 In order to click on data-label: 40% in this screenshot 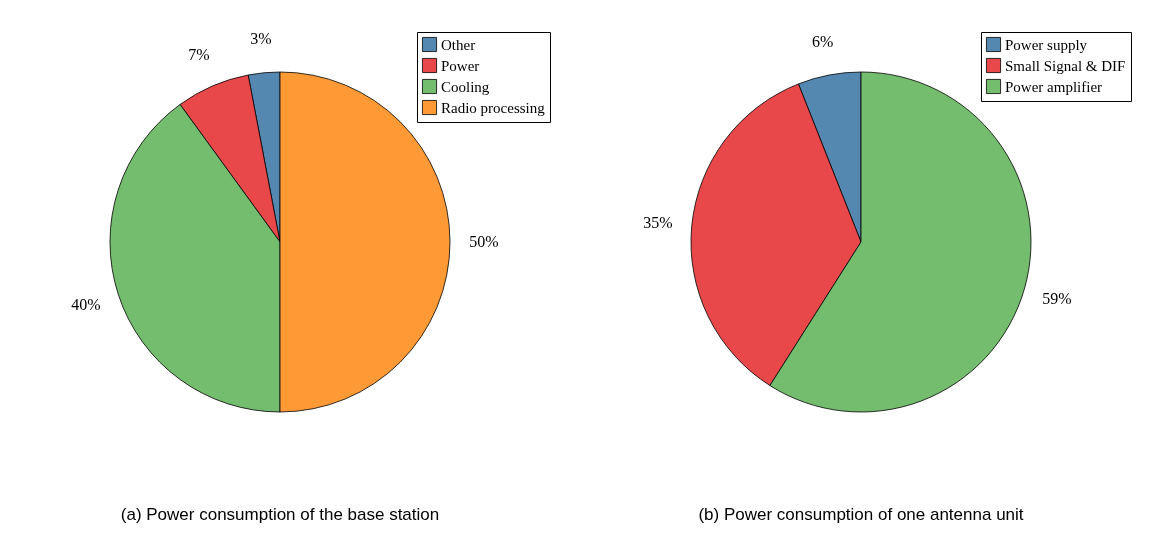, I will do `click(86, 305)`.